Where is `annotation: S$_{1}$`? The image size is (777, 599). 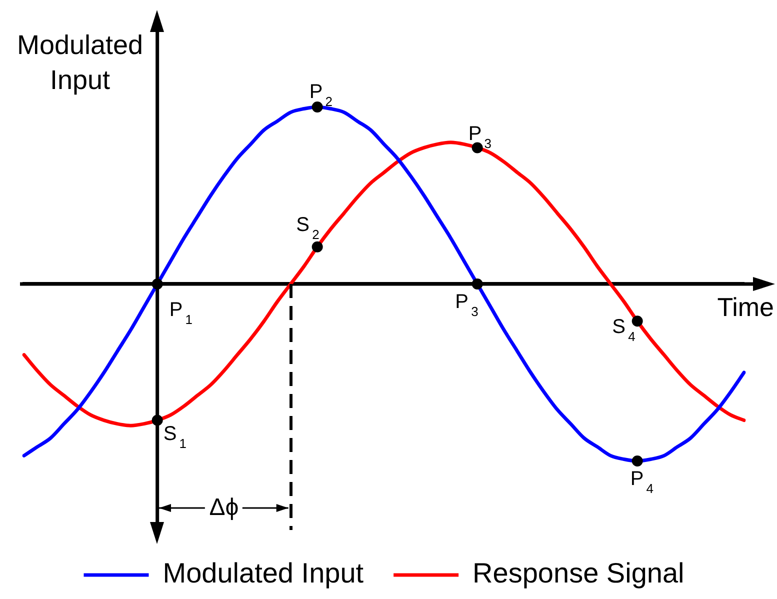 annotation: S$_{1}$ is located at coordinates (174, 437).